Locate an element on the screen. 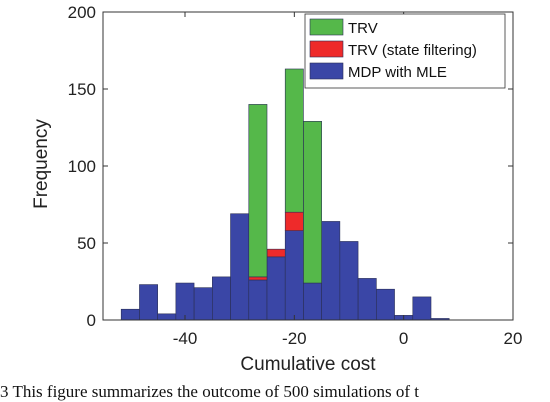 The image size is (550, 402). x-tick-label: -40 is located at coordinates (185, 338).